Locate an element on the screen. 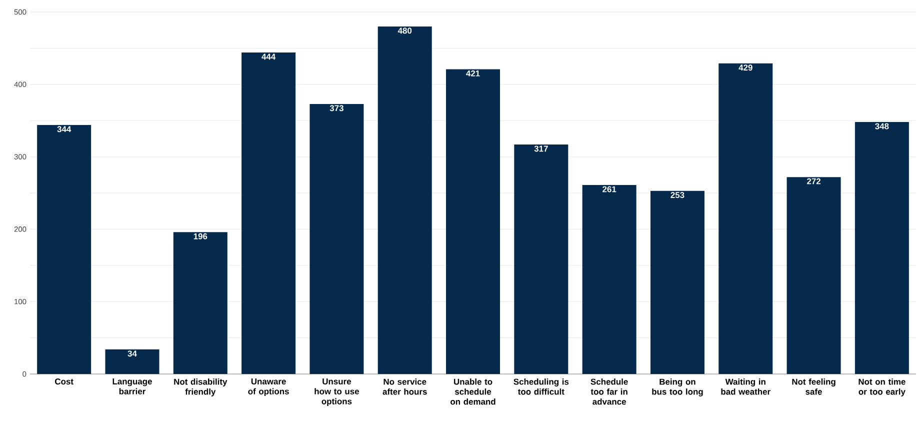 This screenshot has width=917, height=430. x-tick-label: Unaware of options is located at coordinates (268, 387).